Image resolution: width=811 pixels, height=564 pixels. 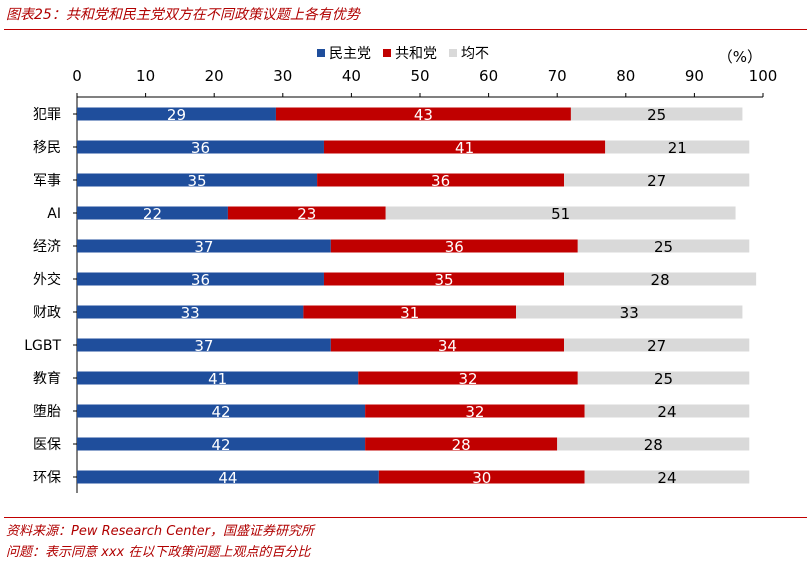 I want to click on x-axis: 0 10 20 30 40 50 60 70 80 90 100, so click(x=424, y=82).